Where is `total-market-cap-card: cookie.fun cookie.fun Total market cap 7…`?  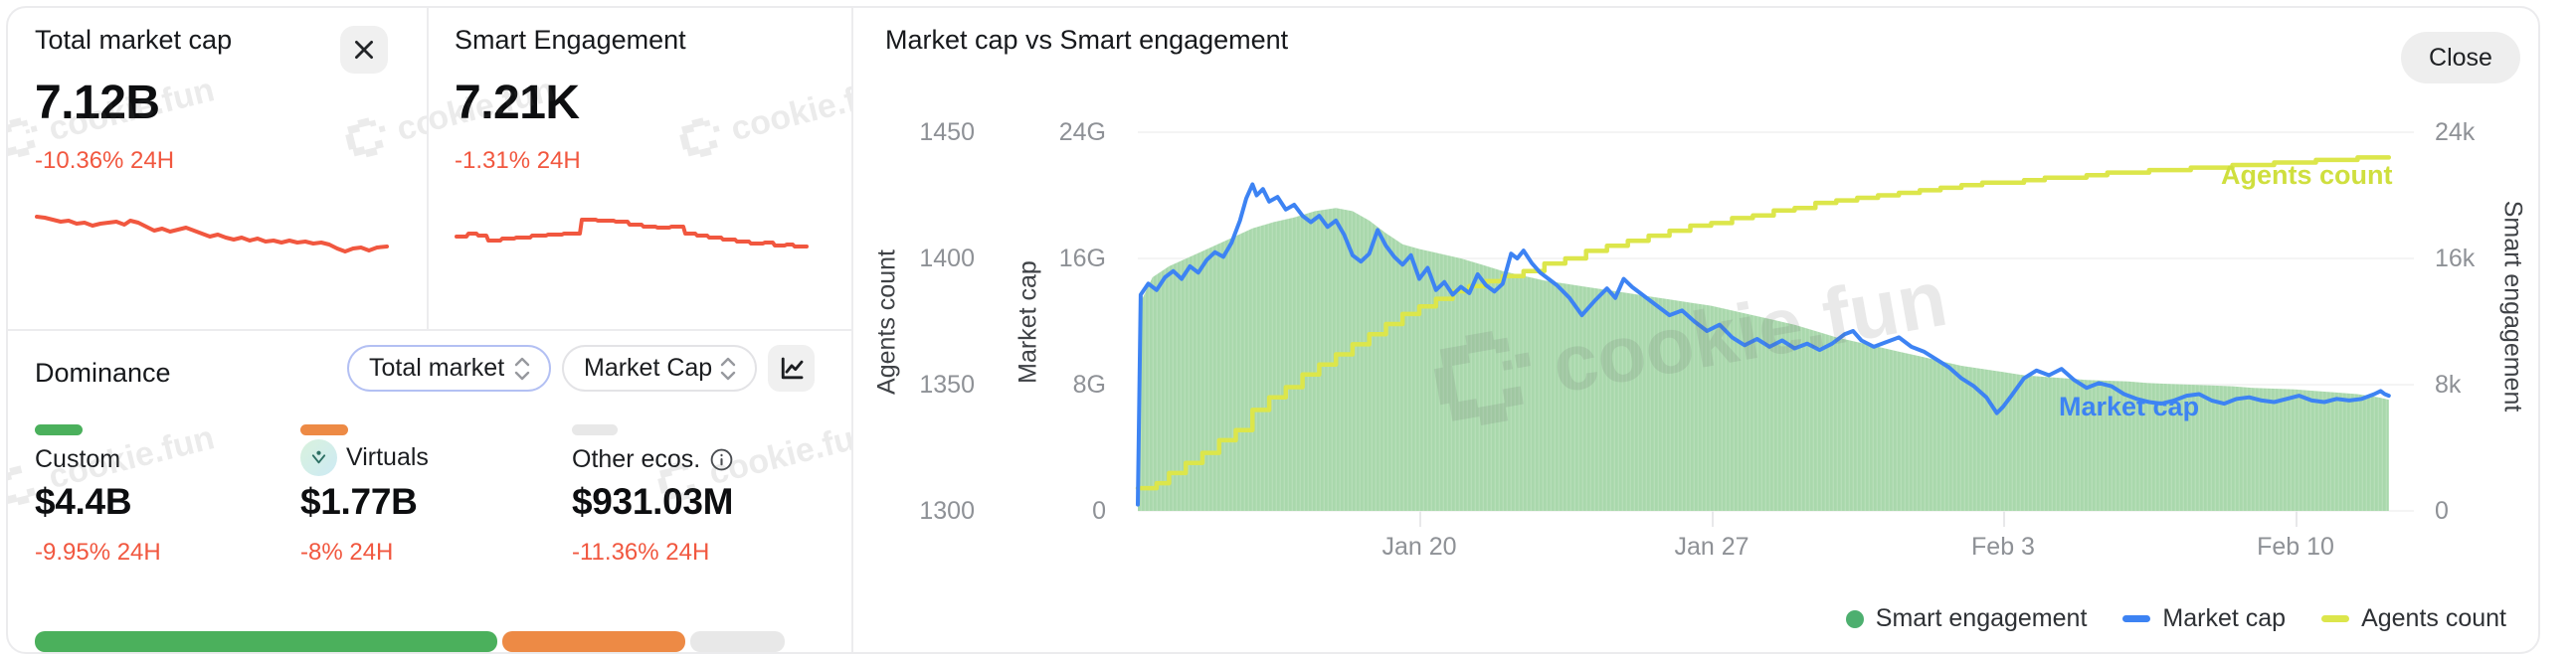
total-market-cap-card: cookie.fun cookie.fun Total market cap 7… is located at coordinates (218, 169).